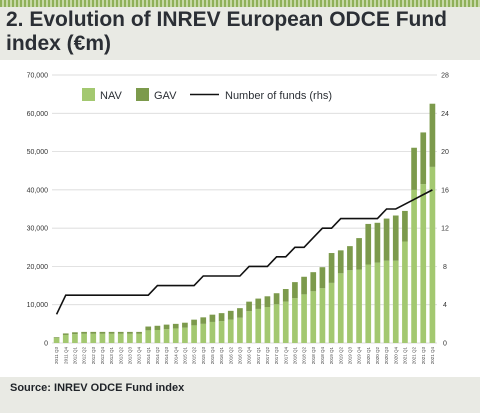 The image size is (480, 413). Describe the element at coordinates (38, 76) in the screenshot. I see `y-tick-label: 70,000` at that location.